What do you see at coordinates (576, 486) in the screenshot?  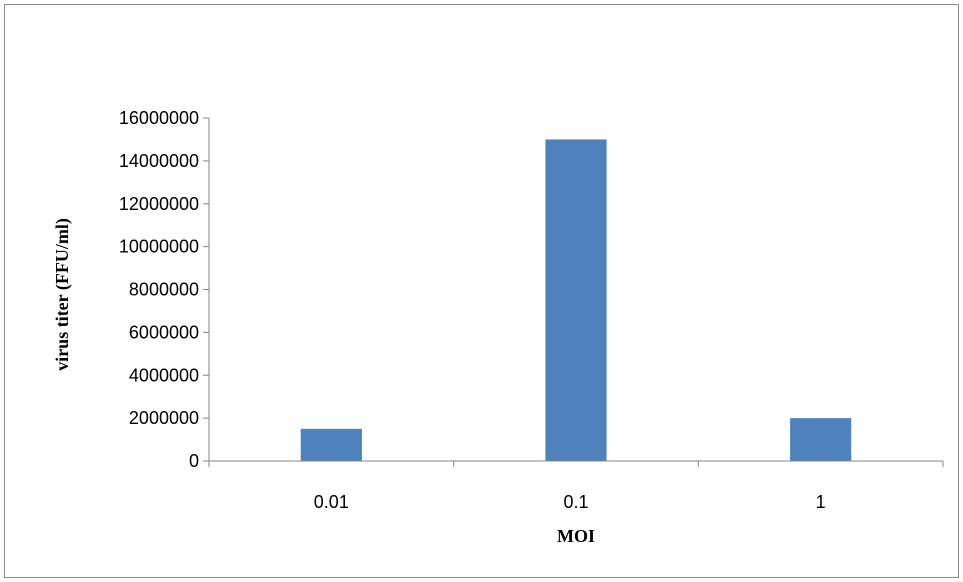 I see `x-axis-ticks: 0.01 0.1 1` at bounding box center [576, 486].